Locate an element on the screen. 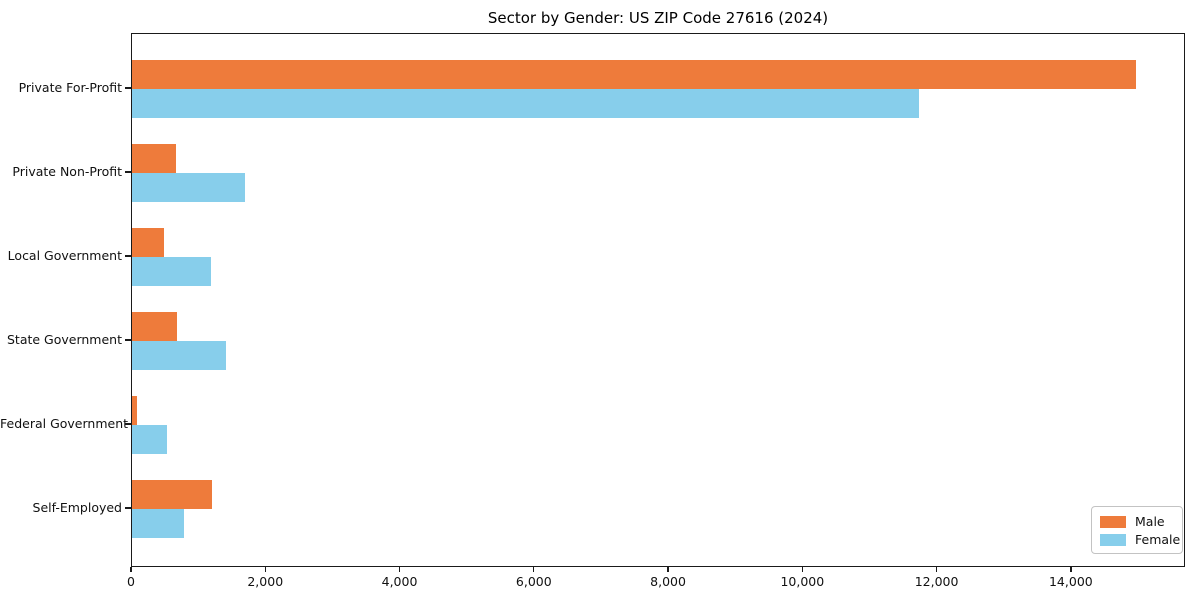 The width and height of the screenshot is (1200, 600). bar-female-federal-government is located at coordinates (149, 439).